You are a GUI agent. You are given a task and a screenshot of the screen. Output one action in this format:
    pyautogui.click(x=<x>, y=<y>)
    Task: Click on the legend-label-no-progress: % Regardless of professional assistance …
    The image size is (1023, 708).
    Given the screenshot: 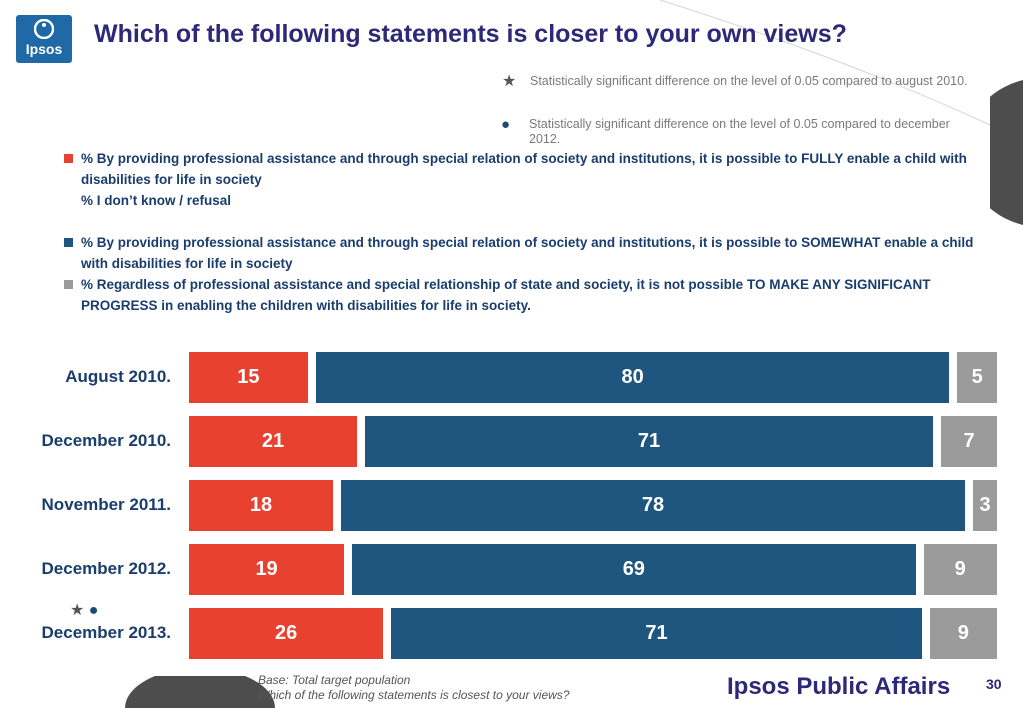 What is the action you would take?
    pyautogui.click(x=506, y=295)
    